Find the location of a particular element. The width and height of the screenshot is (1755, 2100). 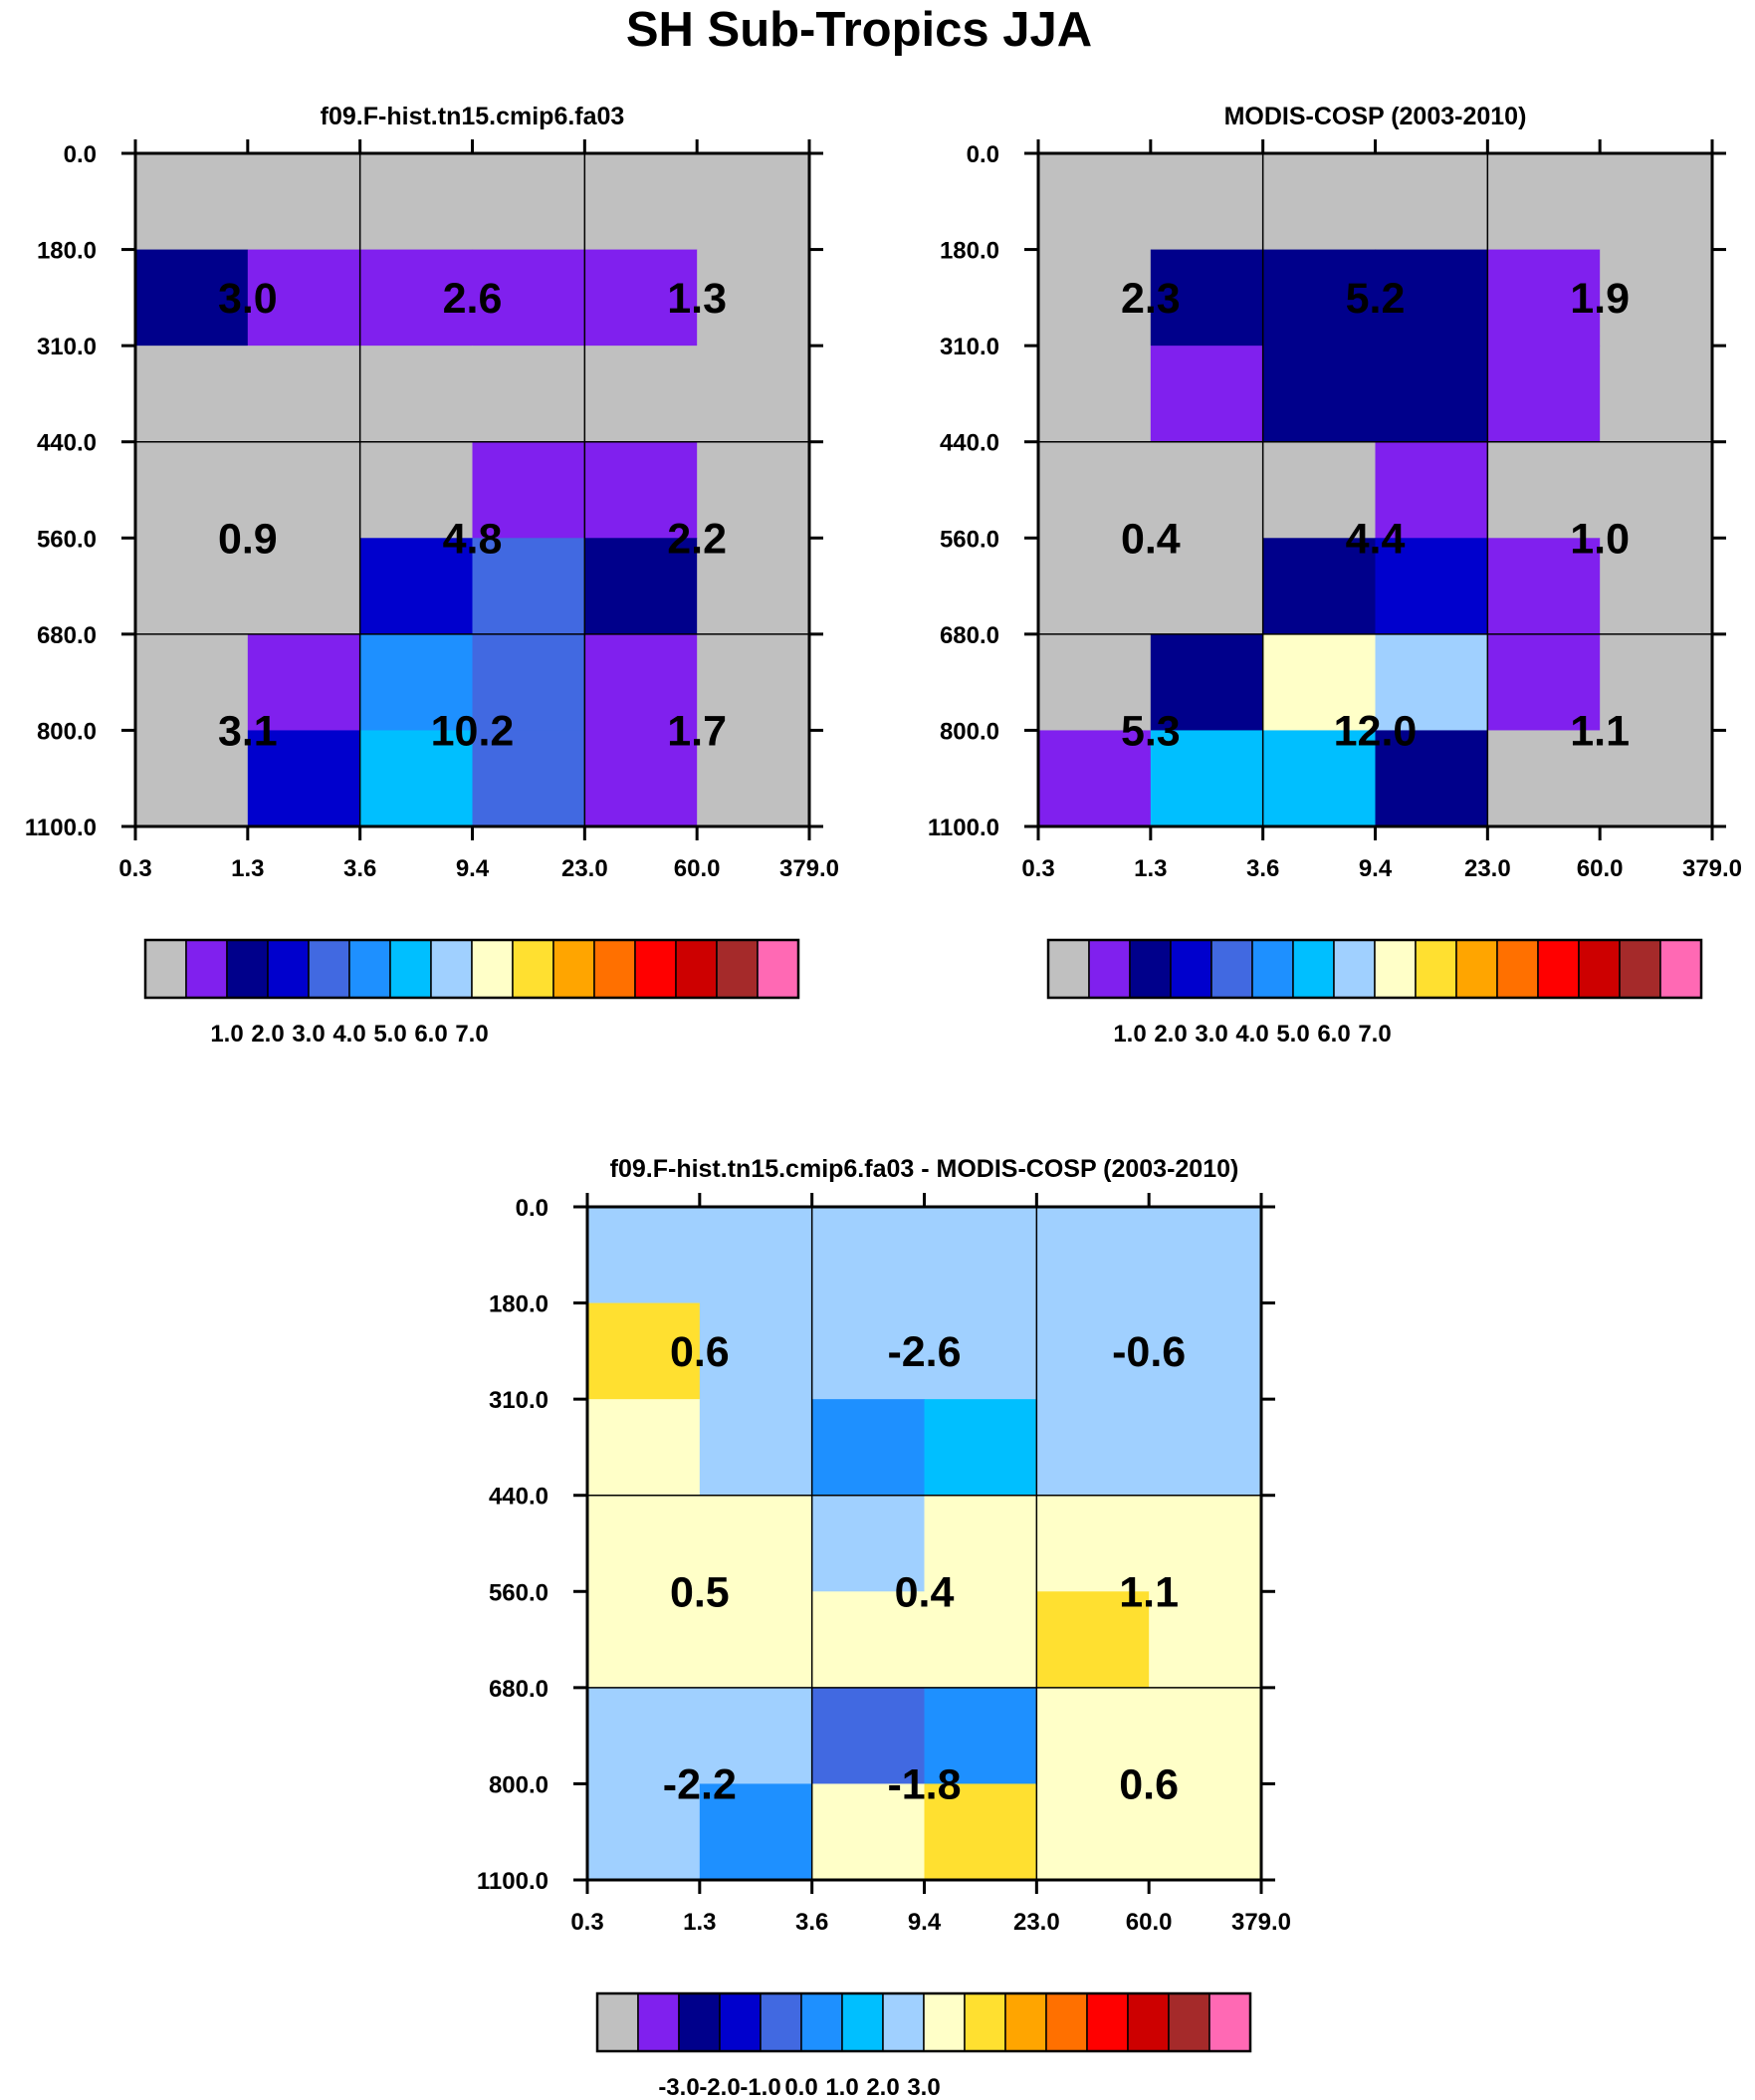

figure-title: SH Sub-Tropics JJA is located at coordinates (859, 30).